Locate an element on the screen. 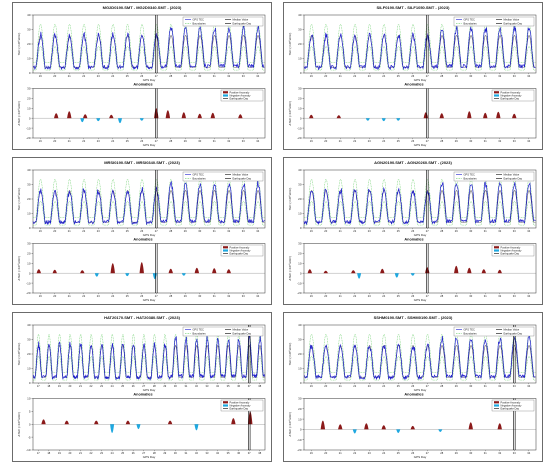  legend-label: Positive Anomaly is located at coordinates (511, 402).